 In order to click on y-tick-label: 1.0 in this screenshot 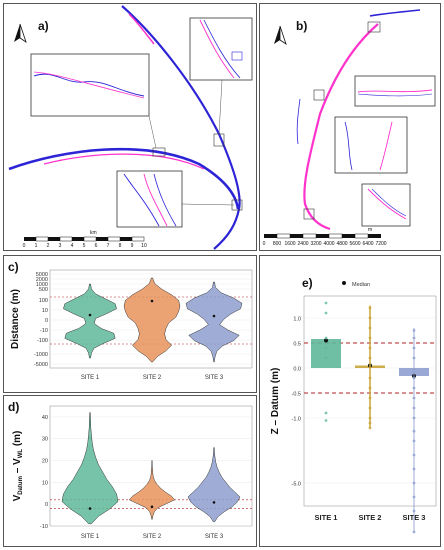, I will do `click(297, 320)`.